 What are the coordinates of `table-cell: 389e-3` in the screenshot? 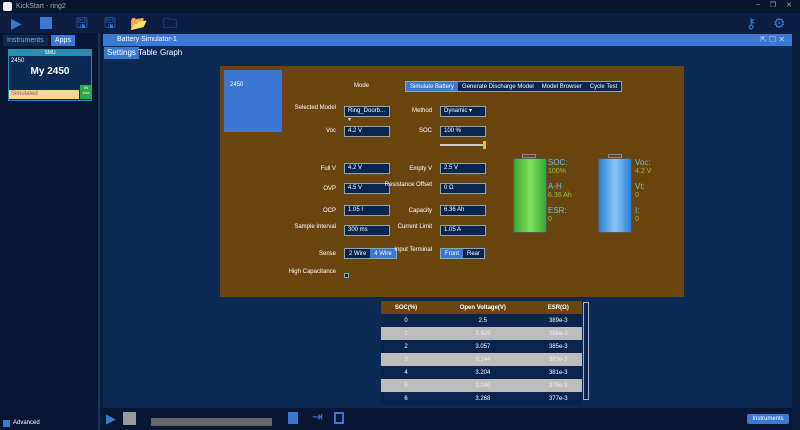 It's located at (558, 320).